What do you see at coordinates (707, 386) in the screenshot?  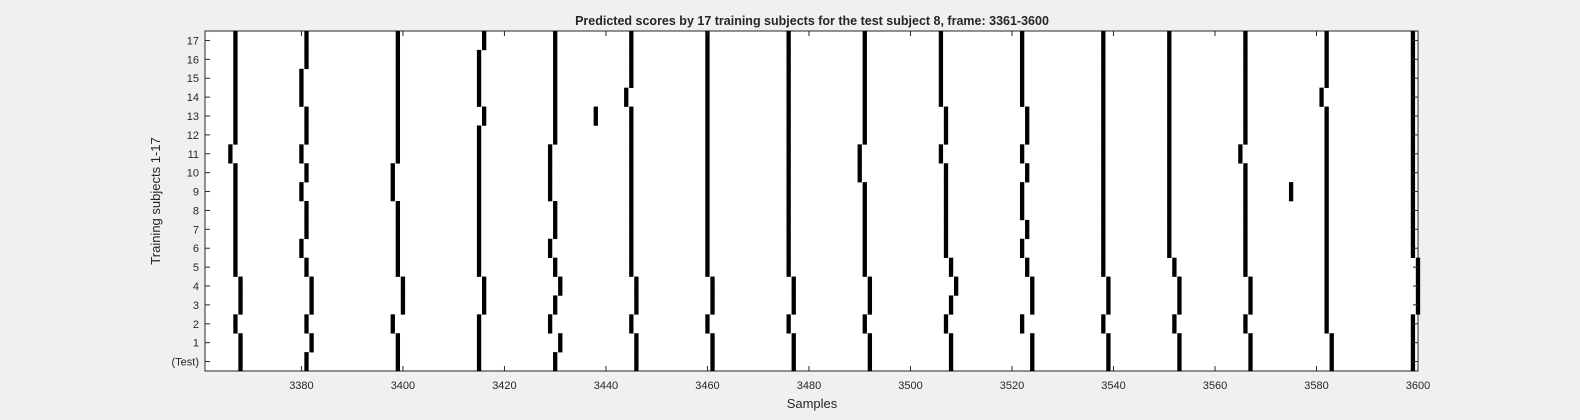 I see `x-tick-label: 3460` at bounding box center [707, 386].